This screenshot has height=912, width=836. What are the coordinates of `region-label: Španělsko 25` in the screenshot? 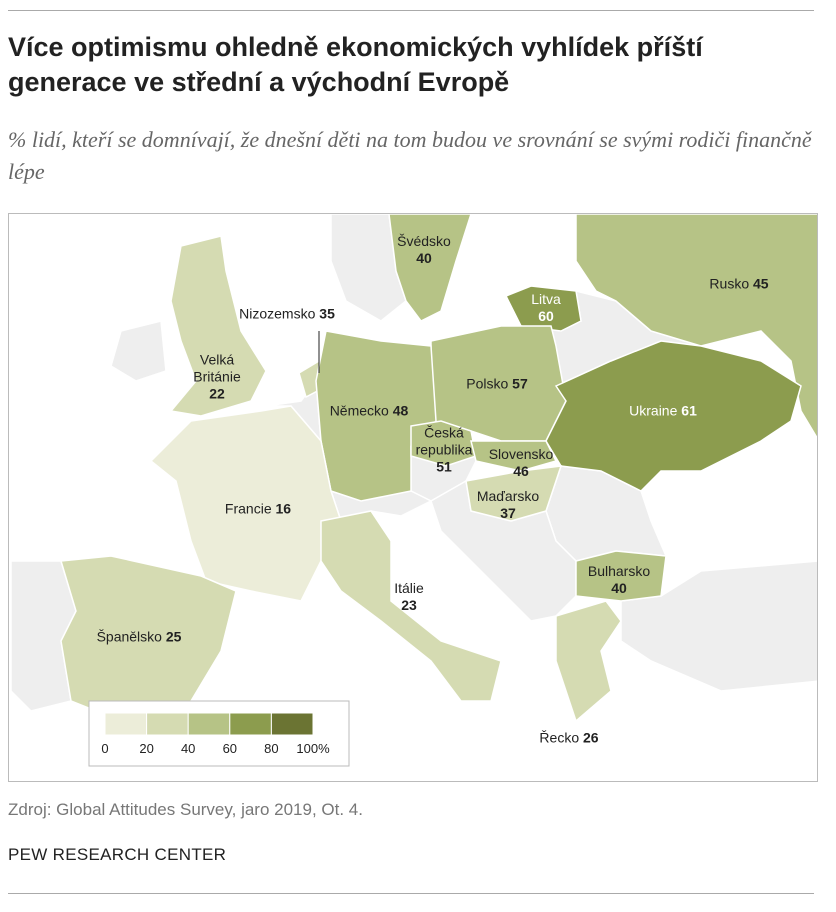 It's located at (139, 636).